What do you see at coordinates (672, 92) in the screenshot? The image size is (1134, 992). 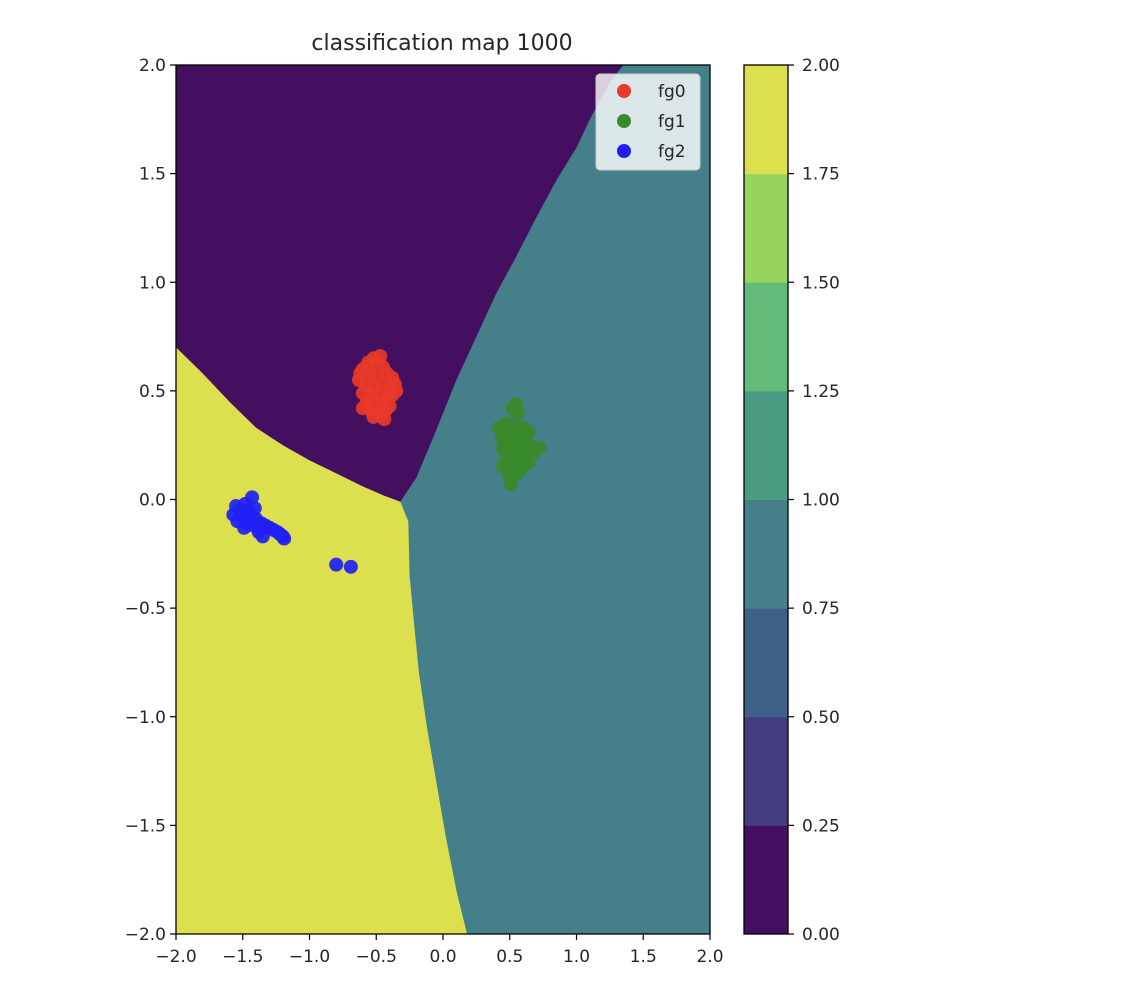 I see `legend-label-fg0: fg0` at bounding box center [672, 92].